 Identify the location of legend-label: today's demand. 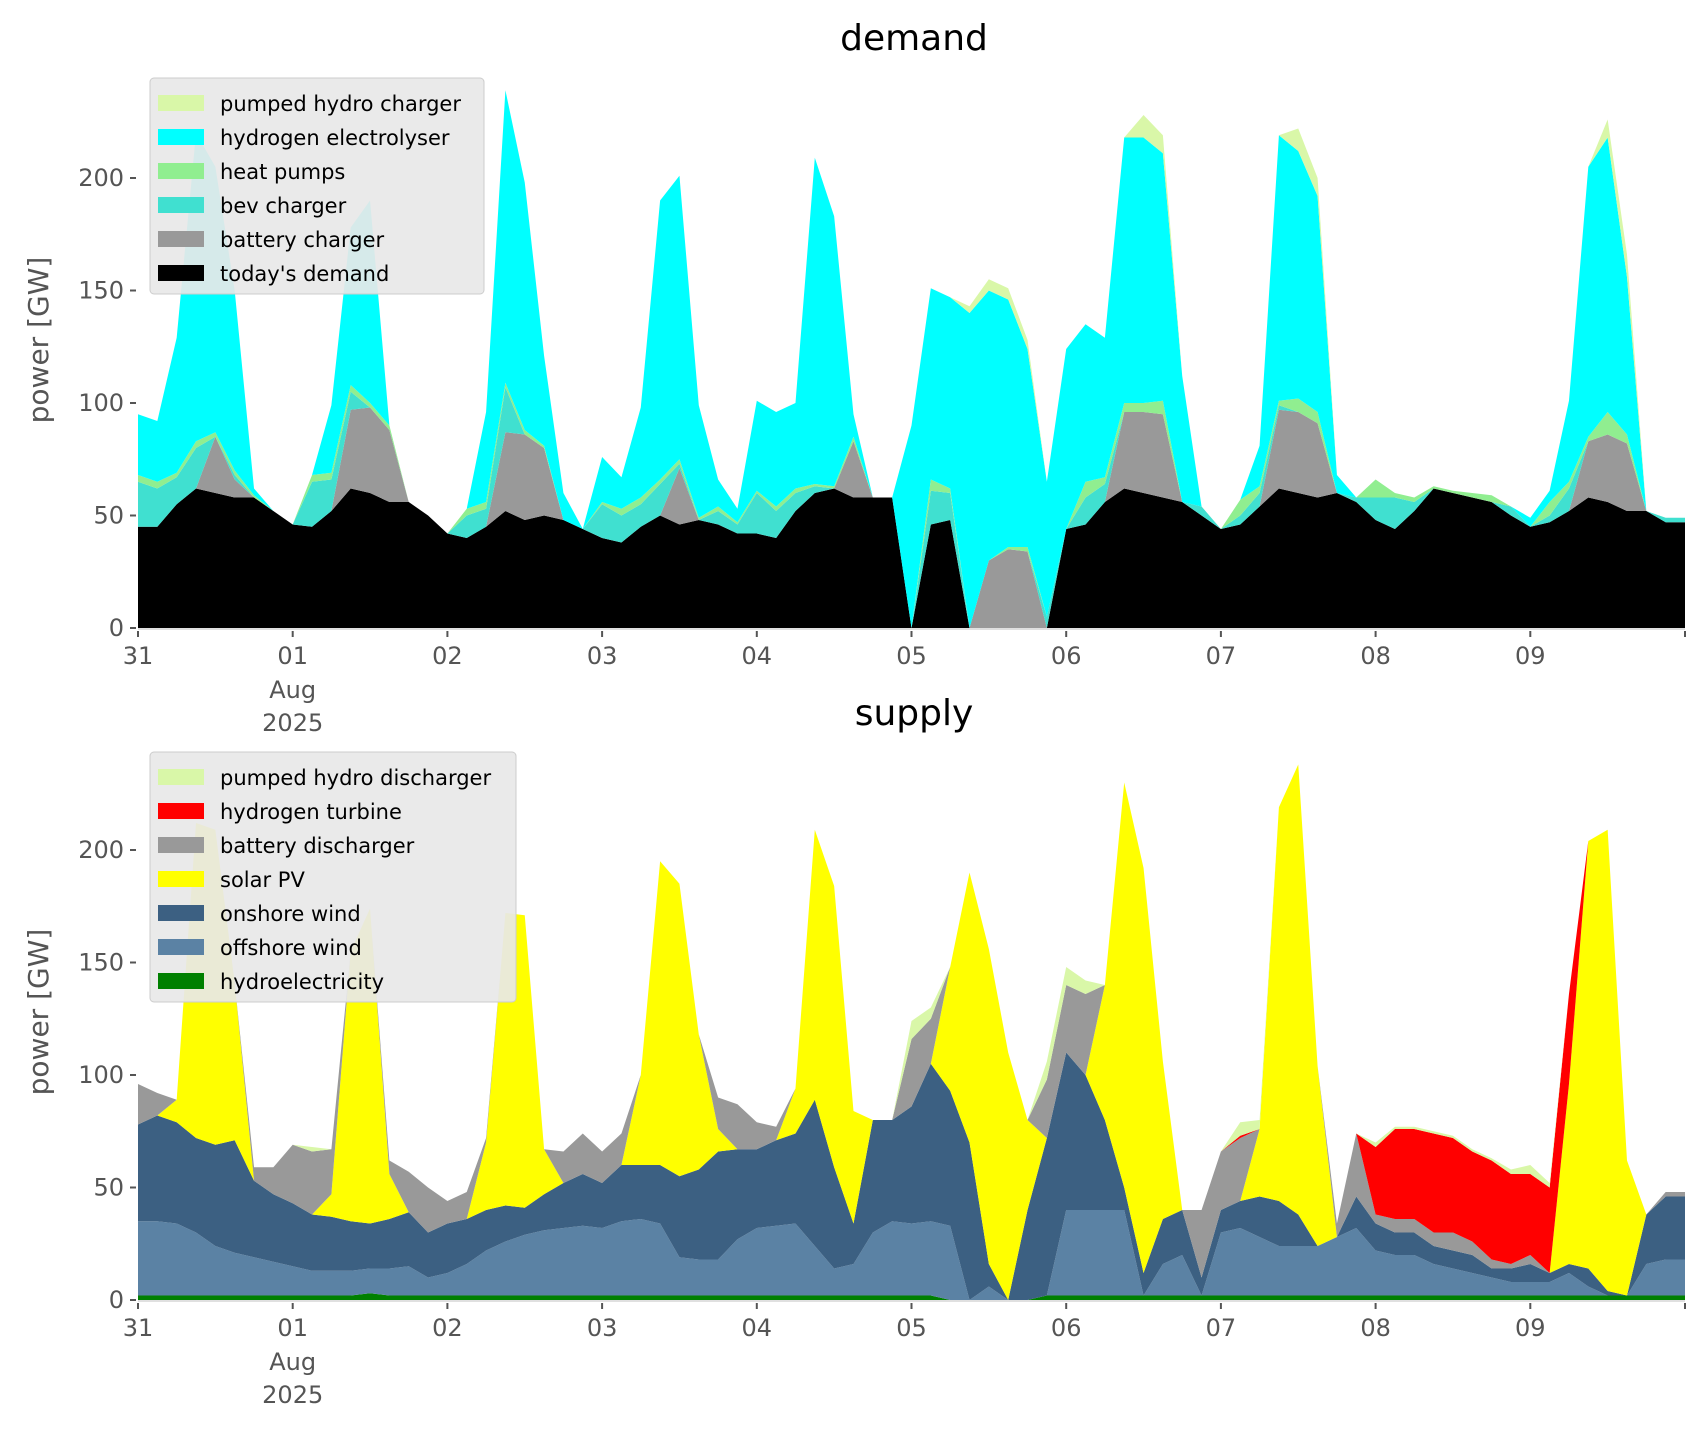
(304, 274).